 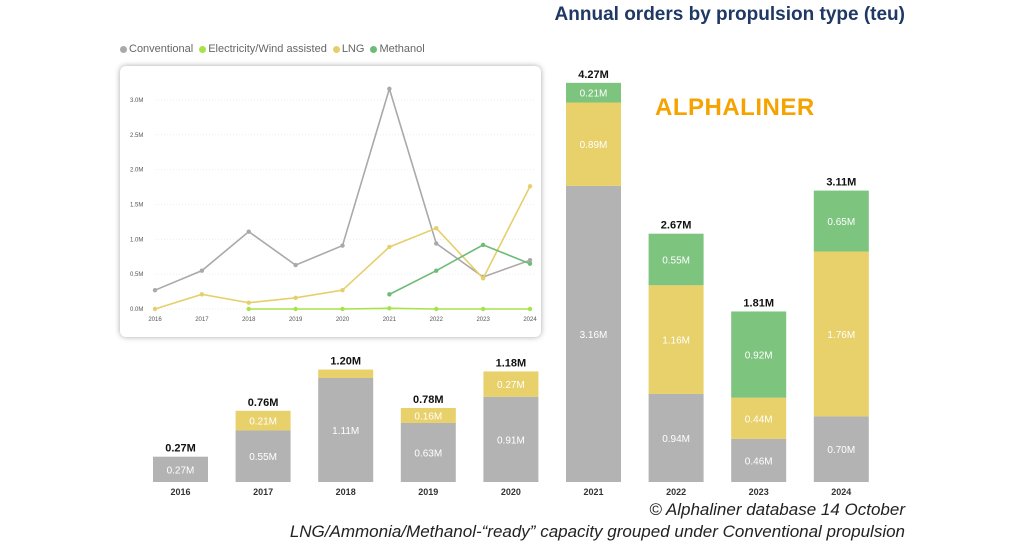 I want to click on segment-label: 0.44M, so click(x=759, y=419).